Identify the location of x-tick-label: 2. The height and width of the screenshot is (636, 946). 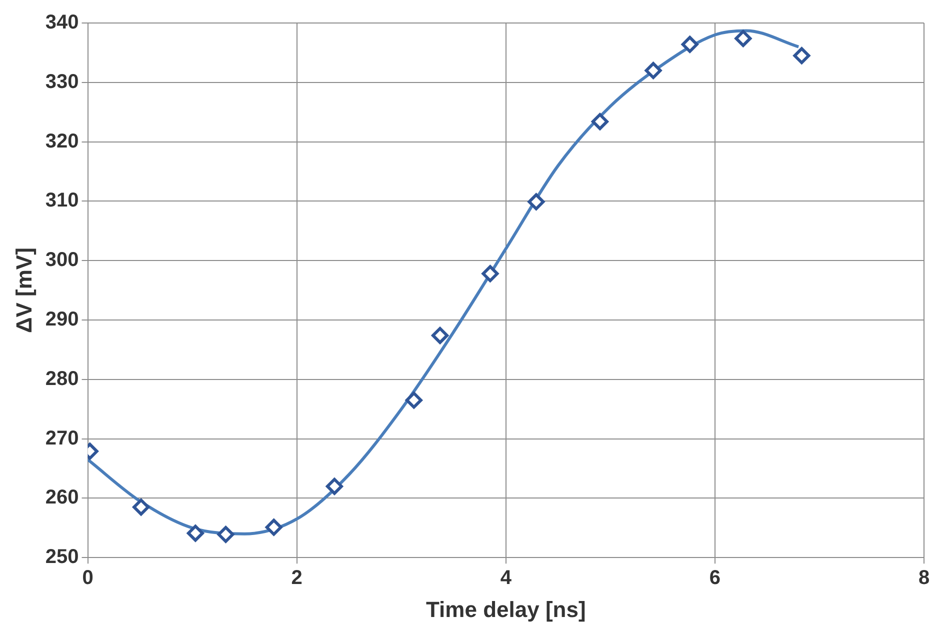
(296, 578).